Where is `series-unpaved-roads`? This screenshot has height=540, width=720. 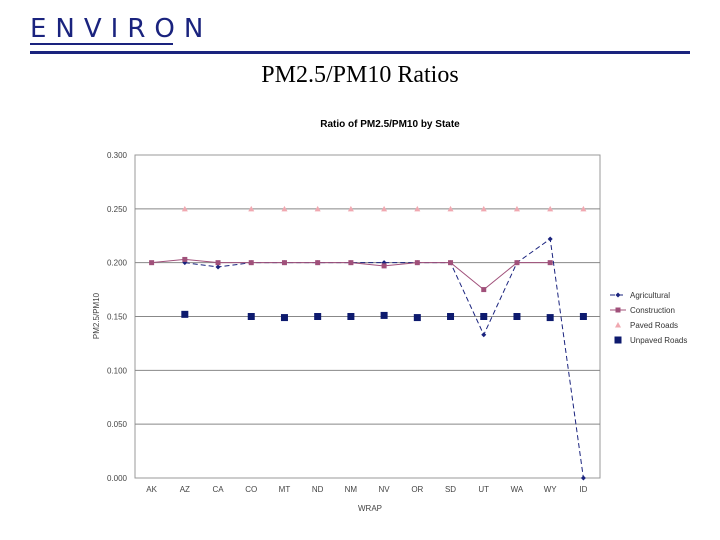
series-unpaved-roads is located at coordinates (384, 316).